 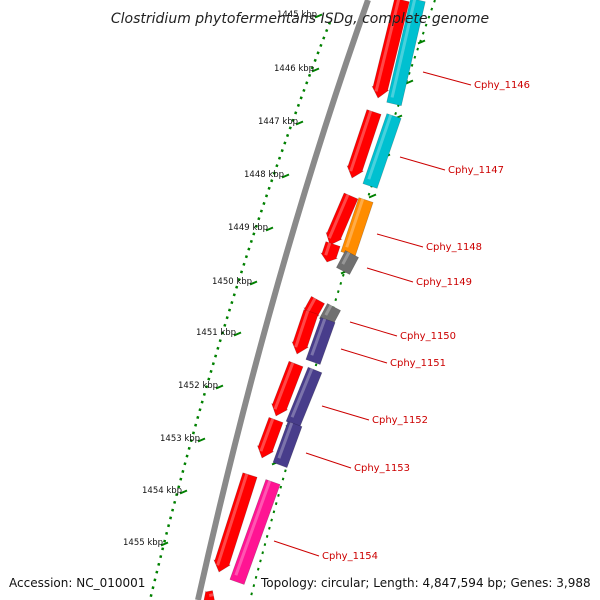 What do you see at coordinates (143, 543) in the screenshot?
I see `kbp-label: 1455 kbp` at bounding box center [143, 543].